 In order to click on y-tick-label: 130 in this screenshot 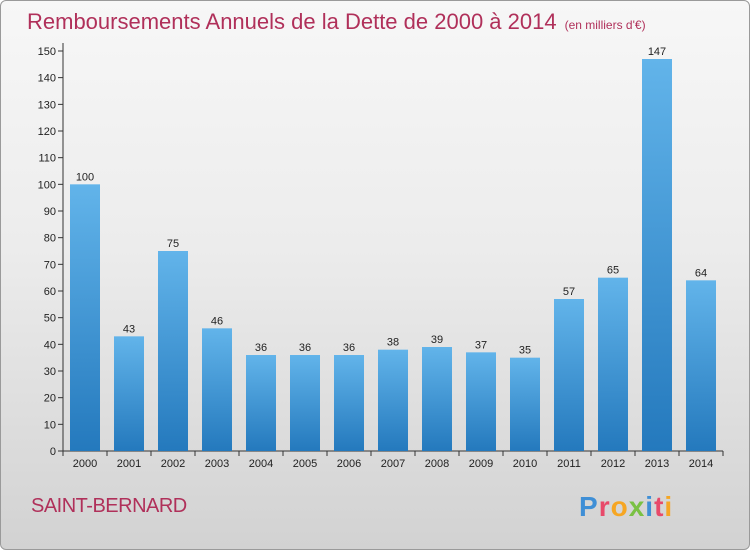, I will do `click(47, 105)`.